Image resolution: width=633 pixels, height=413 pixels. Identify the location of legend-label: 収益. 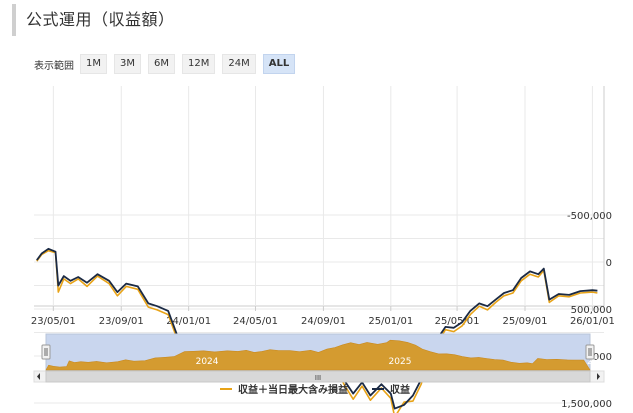
(400, 389).